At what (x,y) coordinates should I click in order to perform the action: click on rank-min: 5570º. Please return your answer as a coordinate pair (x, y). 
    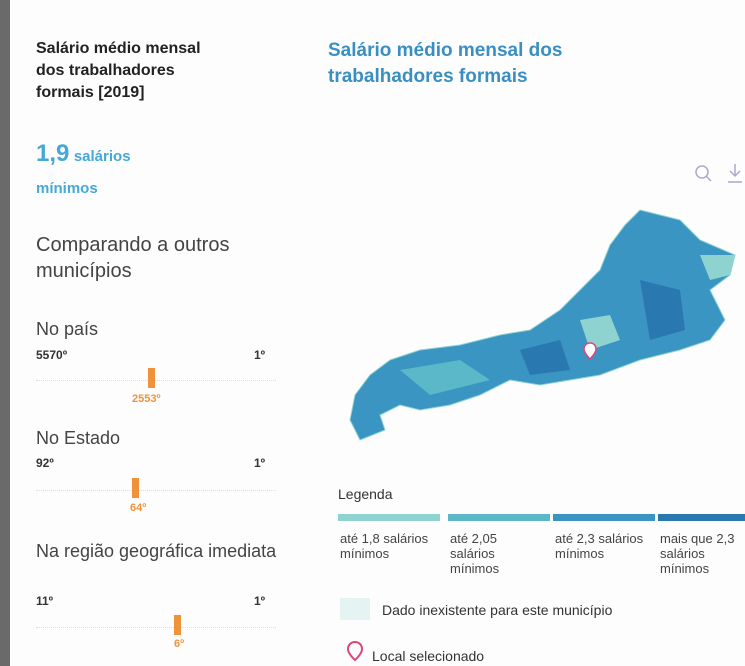
    Looking at the image, I should click on (52, 355).